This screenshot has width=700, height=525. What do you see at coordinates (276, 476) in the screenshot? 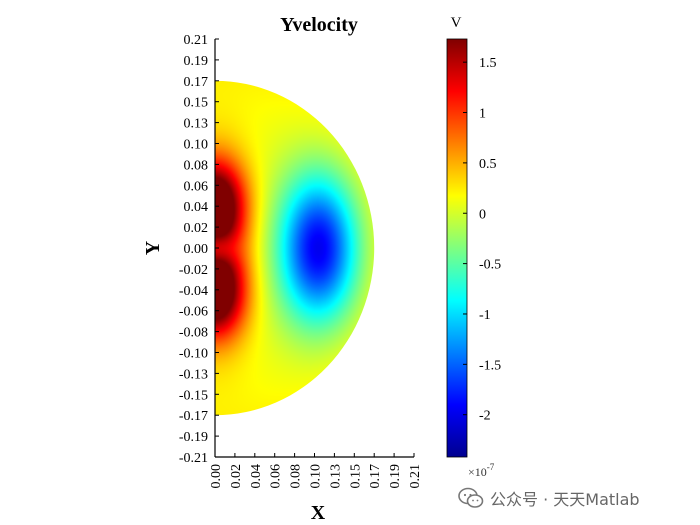
I see `x-tick-label: 0.06` at bounding box center [276, 476].